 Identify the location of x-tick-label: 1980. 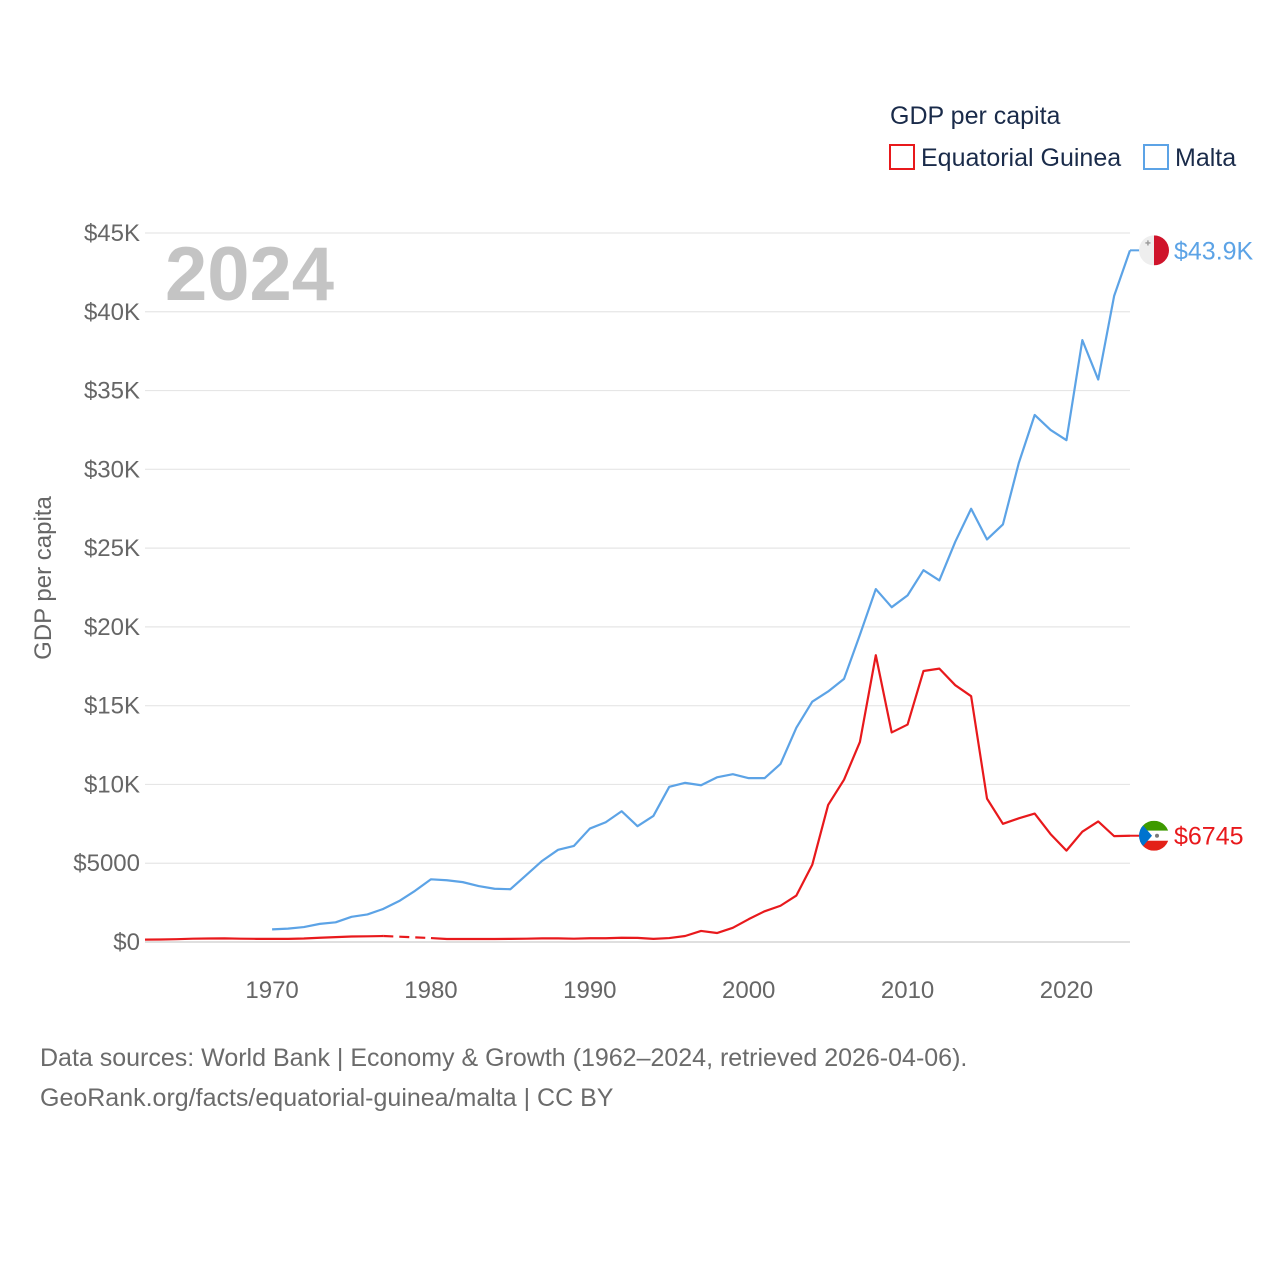
(430, 990).